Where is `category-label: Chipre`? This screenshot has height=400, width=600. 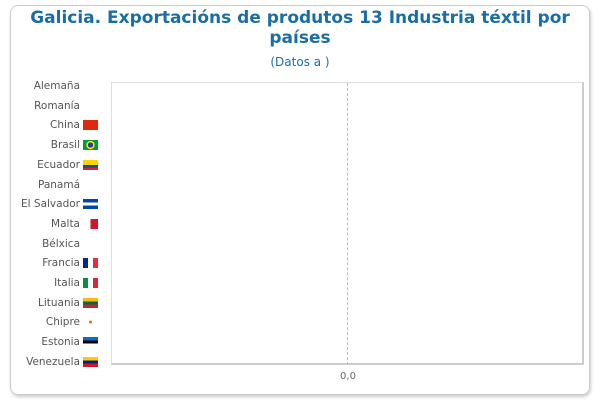 category-label: Chipre is located at coordinates (62, 322).